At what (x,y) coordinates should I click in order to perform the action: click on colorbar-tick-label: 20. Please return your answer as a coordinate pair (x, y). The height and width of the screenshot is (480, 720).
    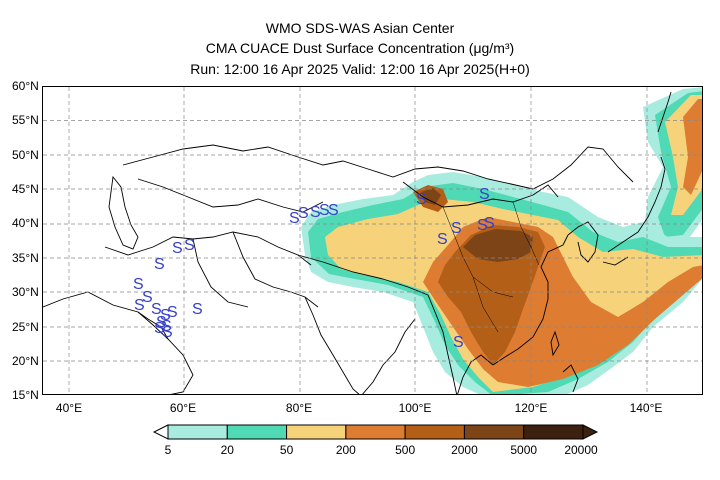
    Looking at the image, I should click on (228, 450).